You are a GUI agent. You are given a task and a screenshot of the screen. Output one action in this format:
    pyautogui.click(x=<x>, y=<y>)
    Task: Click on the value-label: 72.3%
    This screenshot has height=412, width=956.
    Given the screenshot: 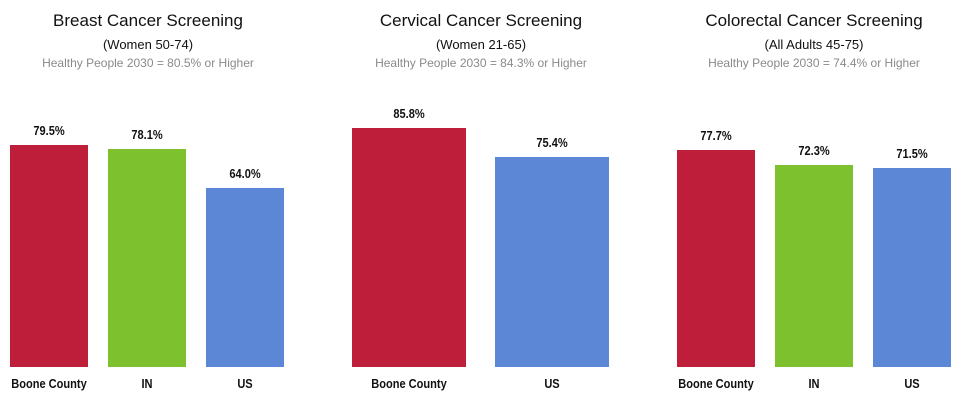 What is the action you would take?
    pyautogui.click(x=814, y=151)
    